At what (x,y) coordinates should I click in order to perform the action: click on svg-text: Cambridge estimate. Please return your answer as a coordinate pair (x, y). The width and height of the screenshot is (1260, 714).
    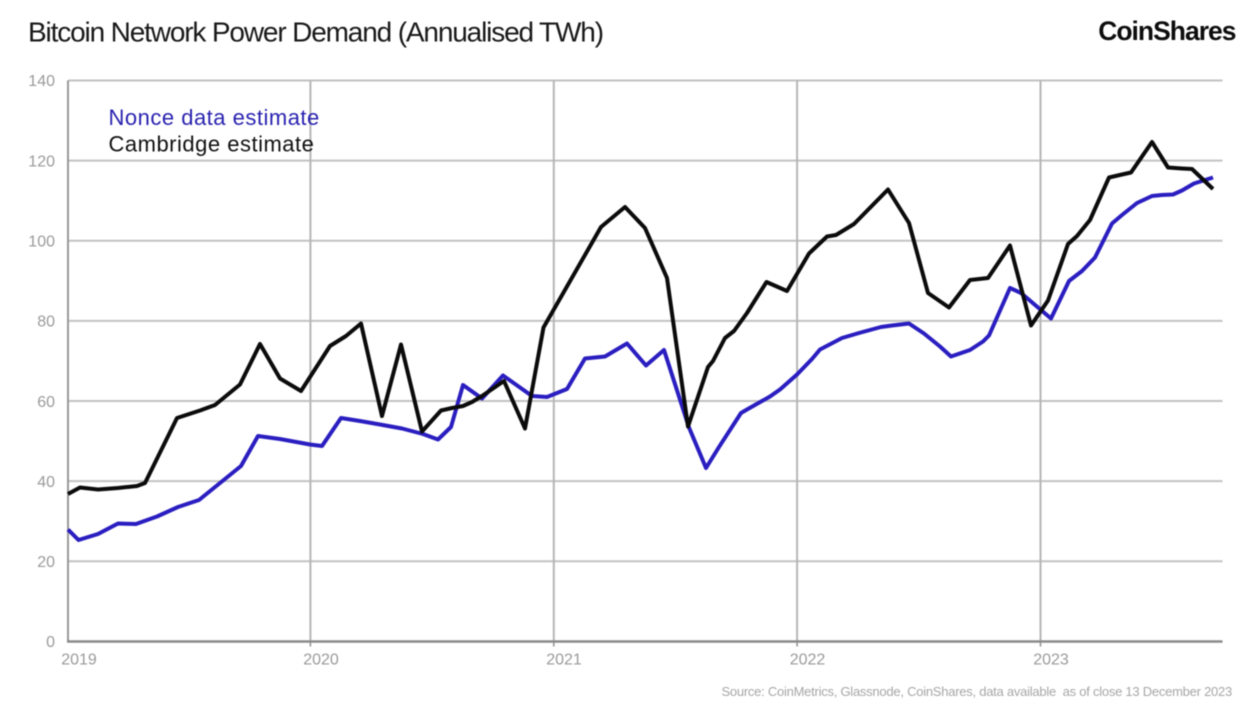
    Looking at the image, I should click on (212, 144).